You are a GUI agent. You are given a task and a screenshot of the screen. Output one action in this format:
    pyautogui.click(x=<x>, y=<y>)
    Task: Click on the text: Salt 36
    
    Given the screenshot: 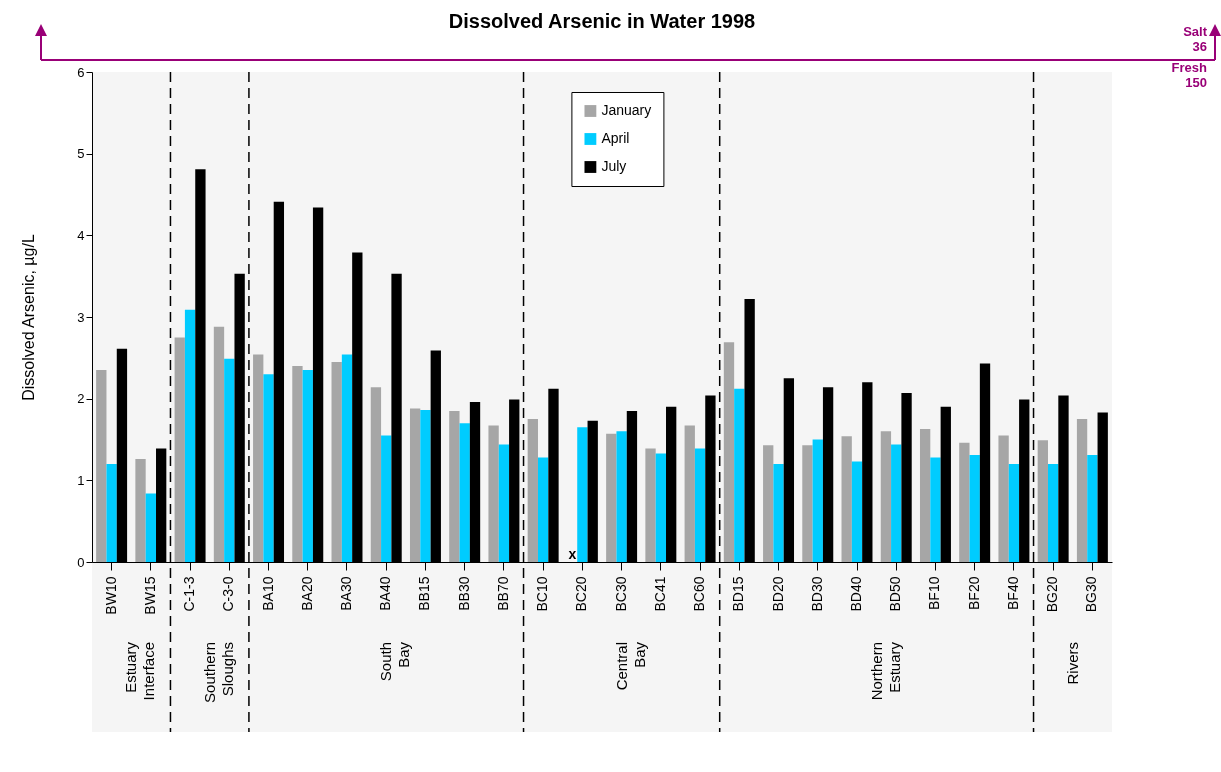 What is the action you would take?
    pyautogui.click(x=1195, y=39)
    